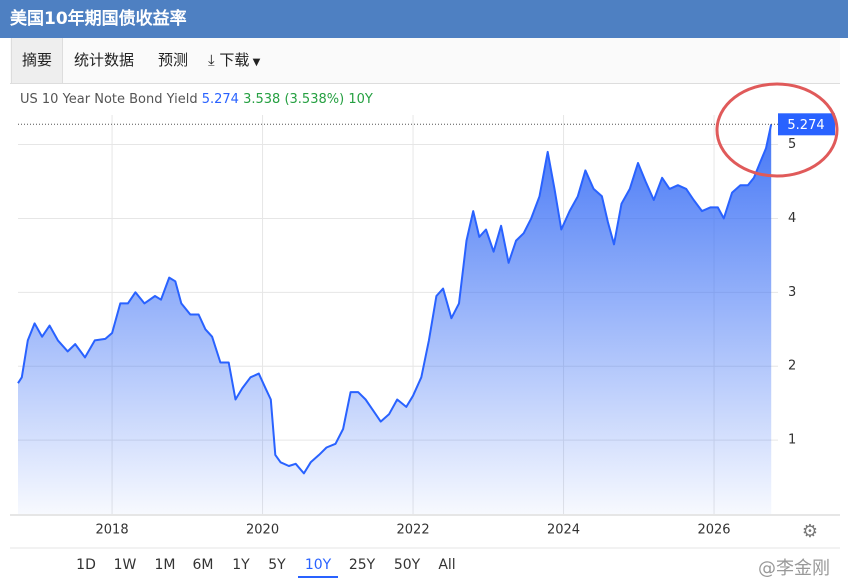  I want to click on range-button: 1M, so click(165, 565).